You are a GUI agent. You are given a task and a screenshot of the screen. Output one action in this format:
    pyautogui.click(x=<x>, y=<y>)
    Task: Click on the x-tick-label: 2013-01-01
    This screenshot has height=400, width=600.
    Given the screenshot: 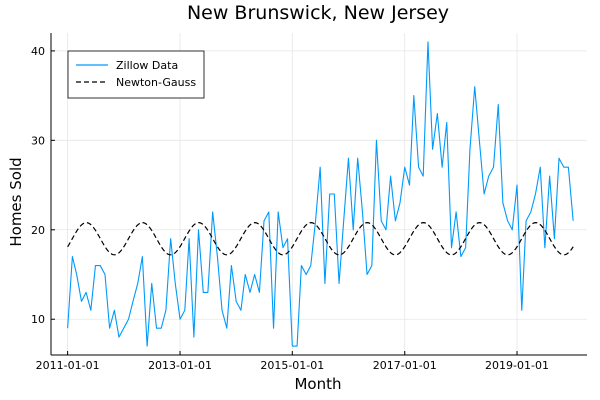 What is the action you would take?
    pyautogui.click(x=180, y=365)
    